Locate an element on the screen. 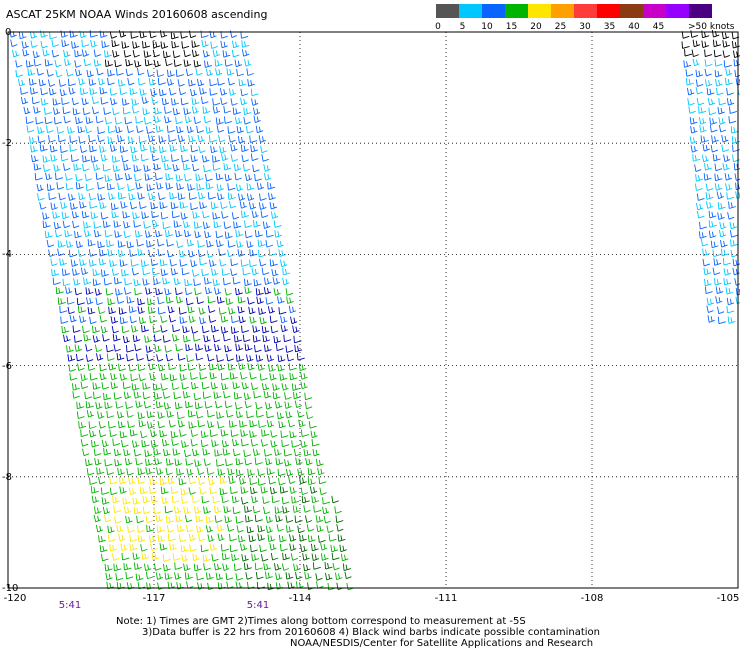 Image resolution: width=740 pixels, height=650 pixels. legend-tick-label: 30 is located at coordinates (585, 27).